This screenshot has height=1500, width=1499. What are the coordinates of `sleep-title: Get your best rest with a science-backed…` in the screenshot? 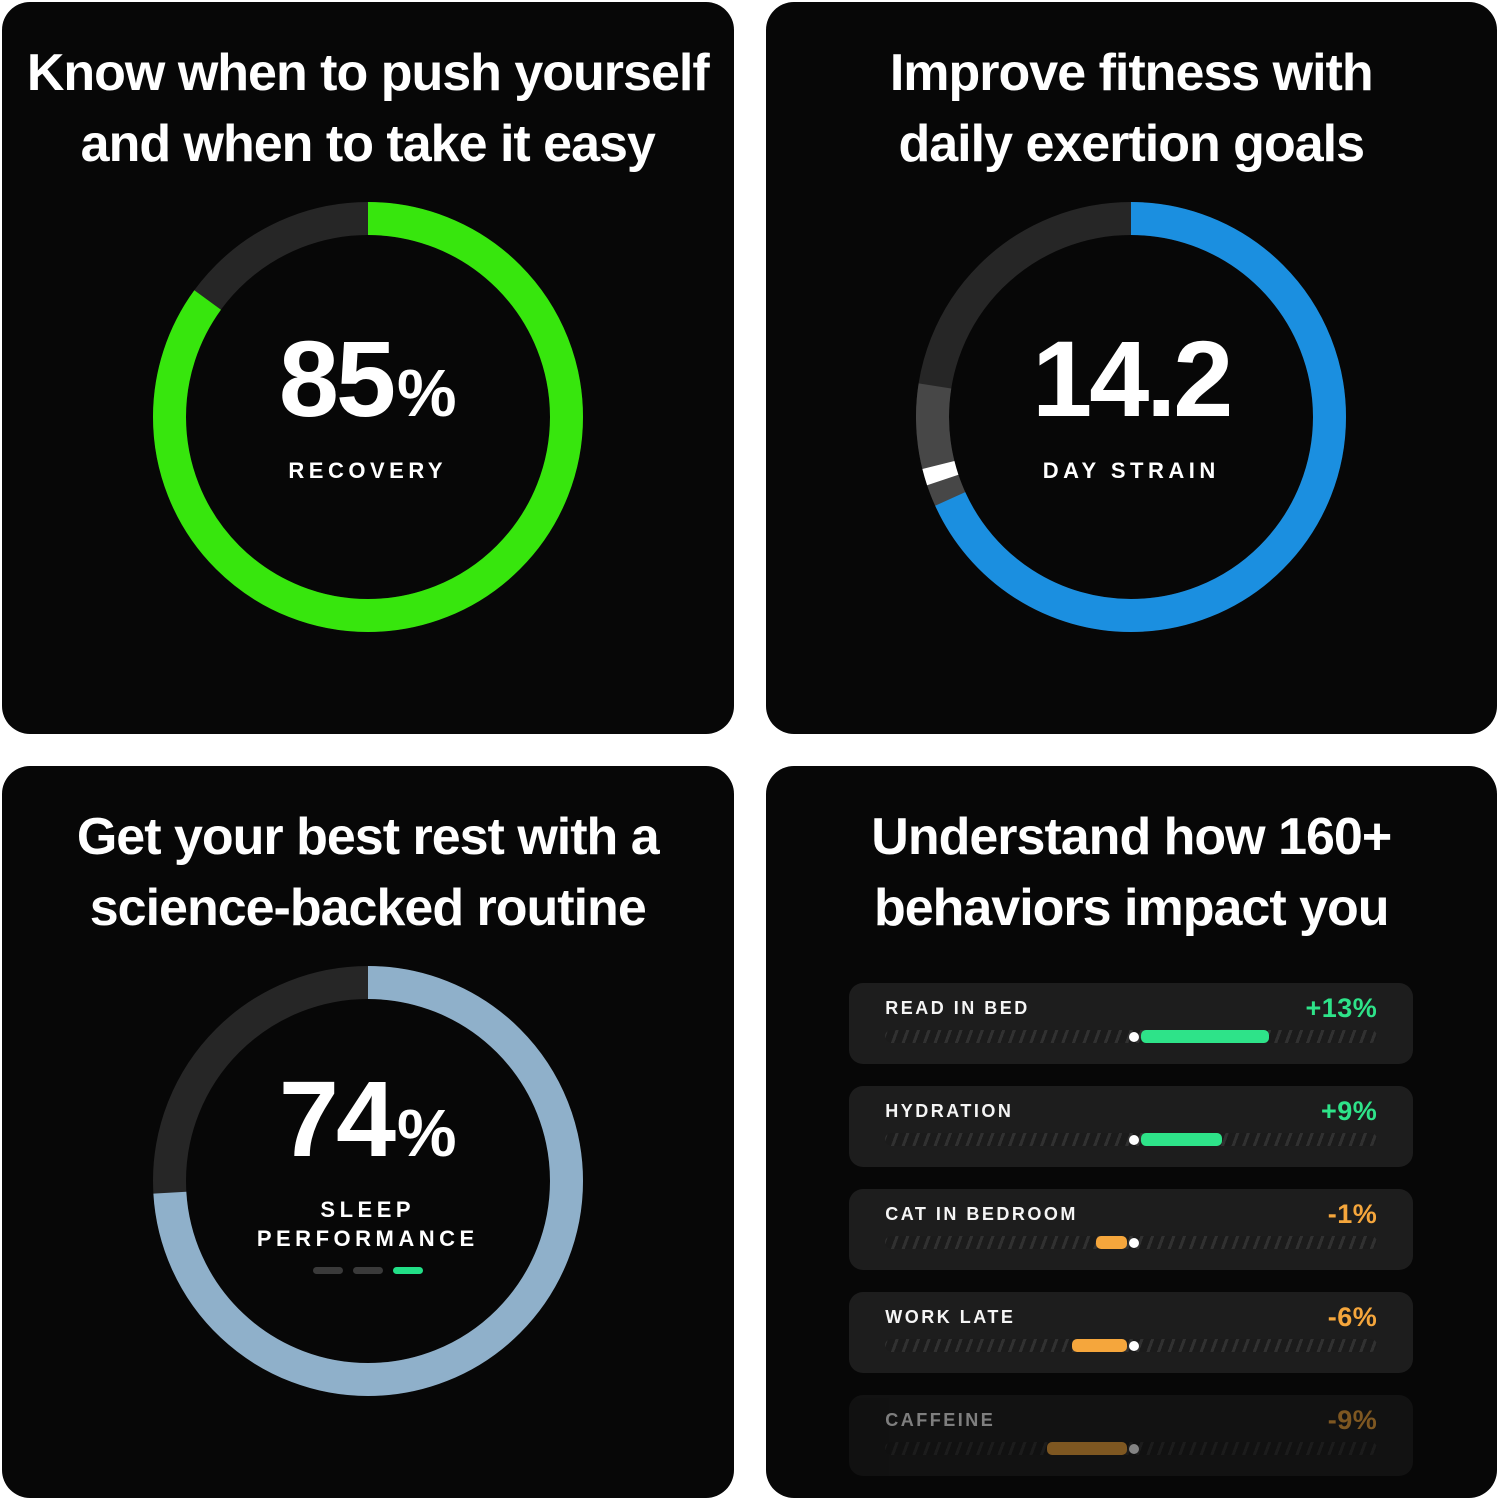 It's located at (368, 872).